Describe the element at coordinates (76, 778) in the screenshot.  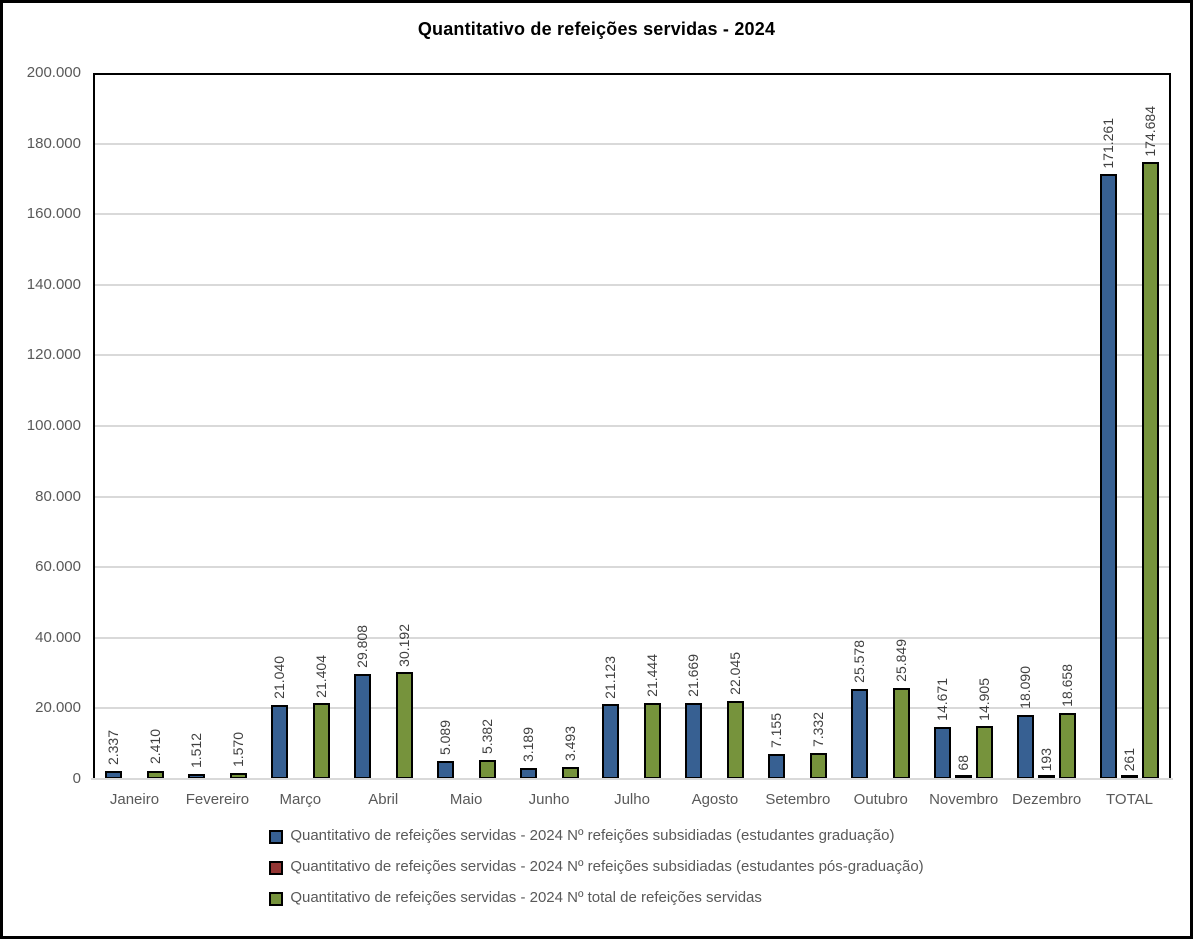
I see `y-tick-label: 0` at that location.